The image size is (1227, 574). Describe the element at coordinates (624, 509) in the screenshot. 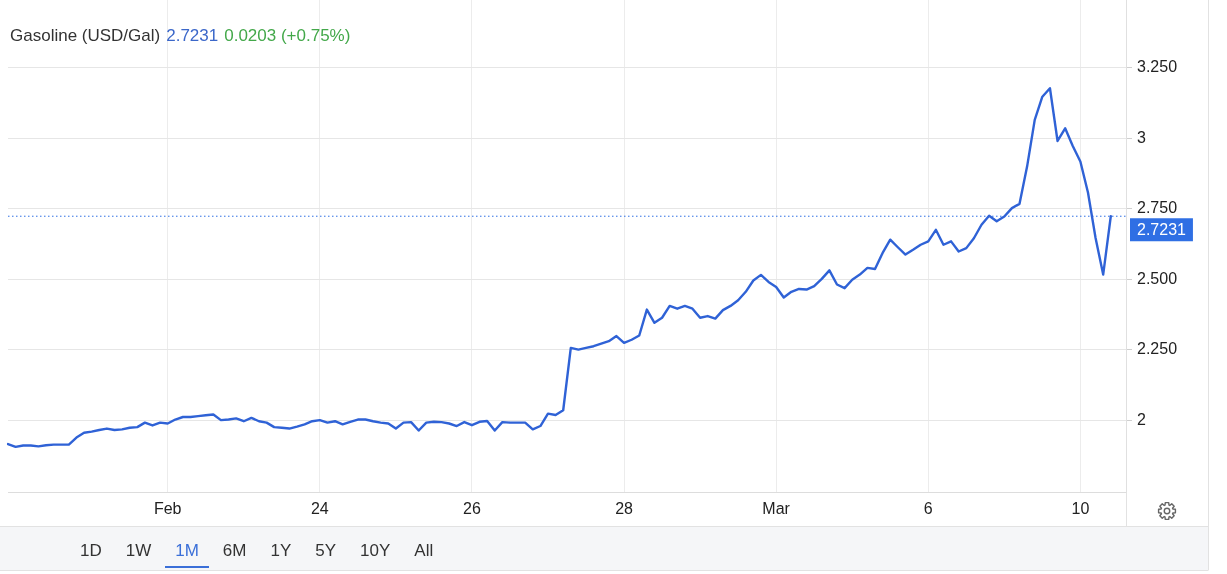

I see `x-tick-label: 28` at that location.